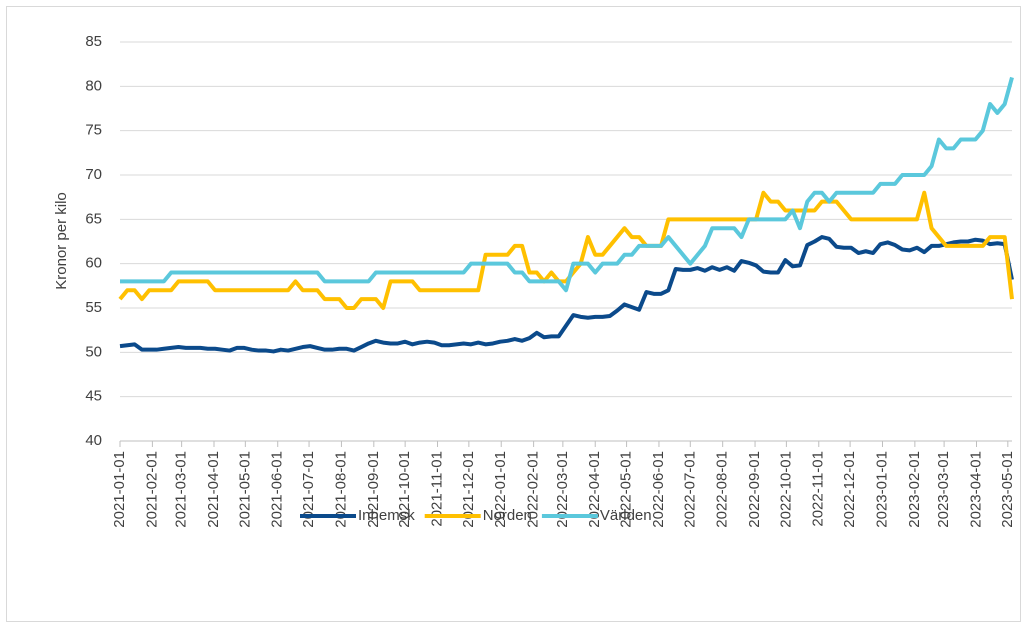 Image resolution: width=1027 pixels, height=628 pixels. What do you see at coordinates (61, 241) in the screenshot?
I see `y-axis-label: Kronor per kilo` at bounding box center [61, 241].